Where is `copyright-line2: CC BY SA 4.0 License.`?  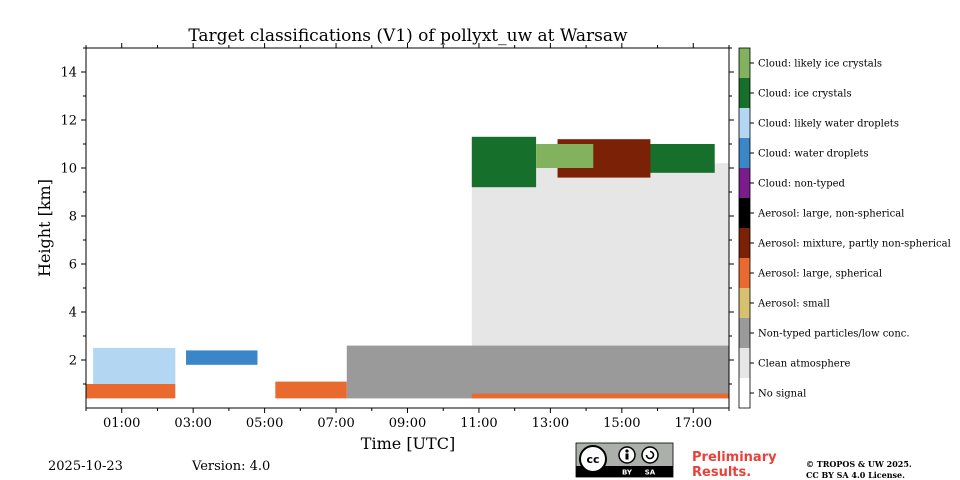
copyright-line2: CC BY SA 4.0 License. is located at coordinates (855, 475).